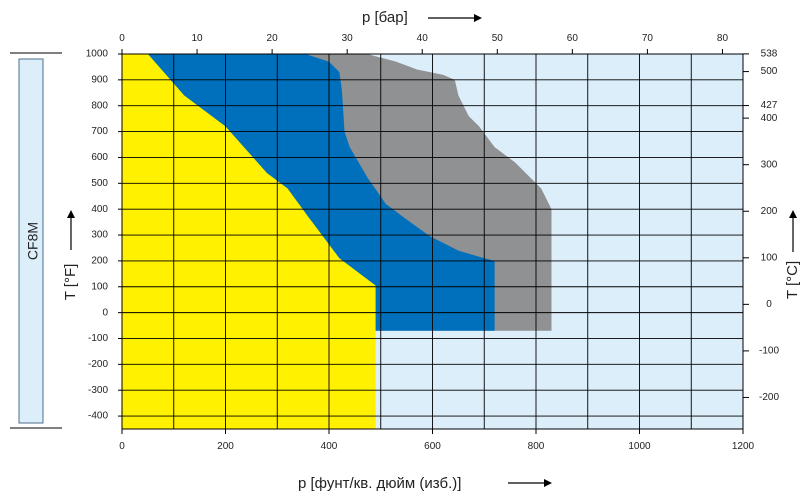  Describe the element at coordinates (122, 38) in the screenshot. I see `x2-tick-label: 0` at that location.